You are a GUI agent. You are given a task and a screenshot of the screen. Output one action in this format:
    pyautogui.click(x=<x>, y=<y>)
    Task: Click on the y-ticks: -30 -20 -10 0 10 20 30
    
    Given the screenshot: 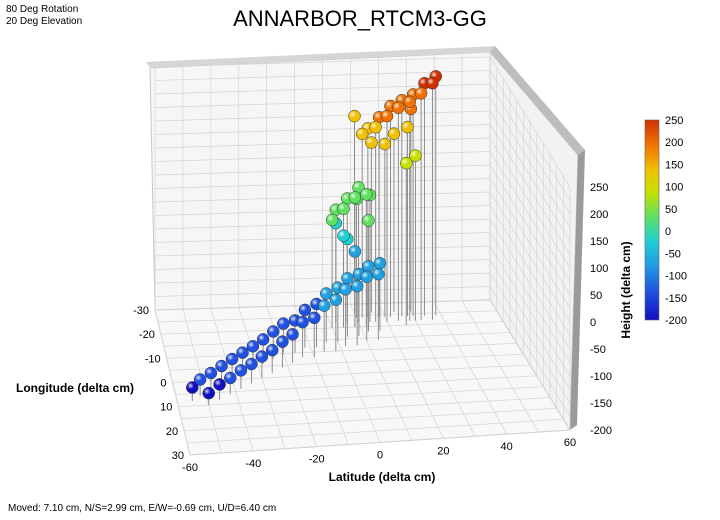 What is the action you would take?
    pyautogui.click(x=158, y=383)
    